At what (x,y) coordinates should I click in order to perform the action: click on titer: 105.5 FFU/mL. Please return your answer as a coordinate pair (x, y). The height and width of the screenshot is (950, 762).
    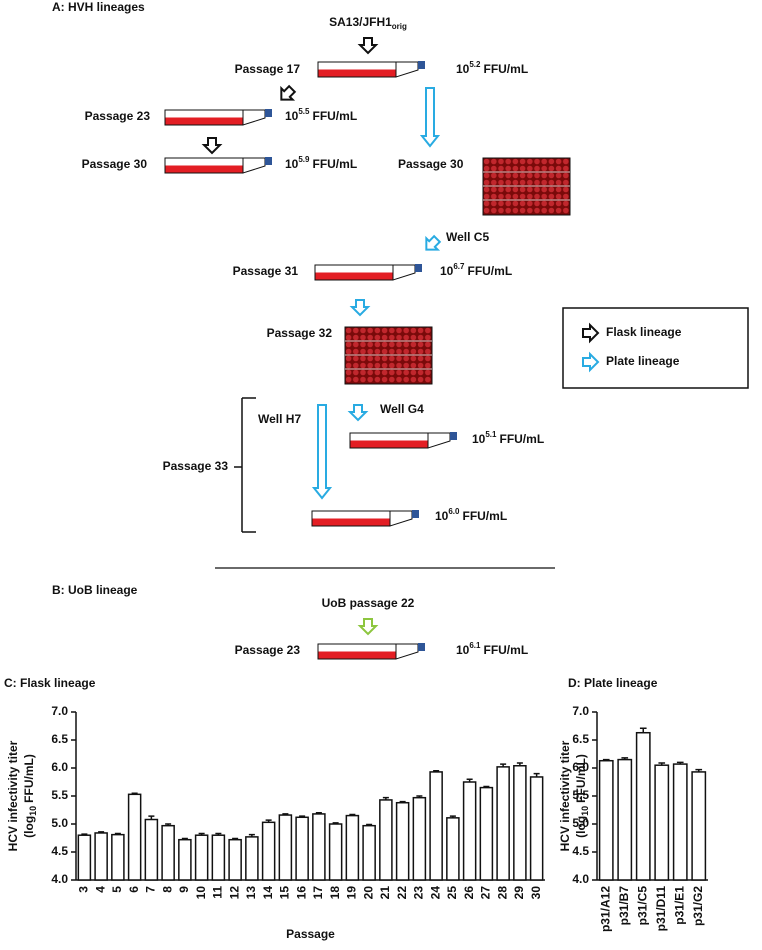
    Looking at the image, I should click on (321, 115).